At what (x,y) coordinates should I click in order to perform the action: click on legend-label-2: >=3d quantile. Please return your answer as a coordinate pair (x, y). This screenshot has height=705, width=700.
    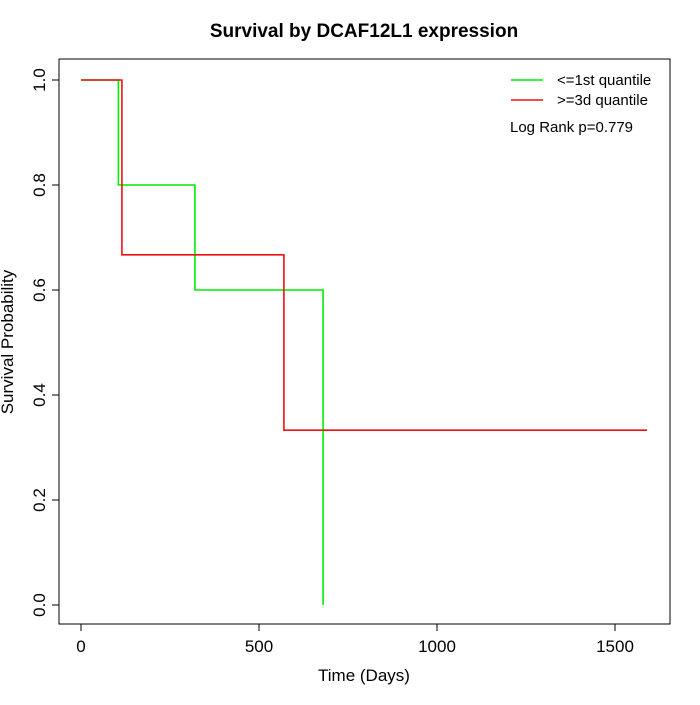
    Looking at the image, I should click on (602, 100).